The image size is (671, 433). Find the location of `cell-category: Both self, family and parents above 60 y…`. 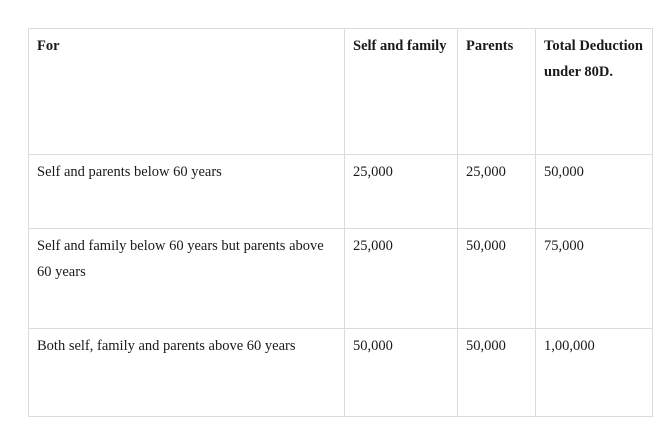

cell-category: Both self, family and parents above 60 y… is located at coordinates (186, 372).